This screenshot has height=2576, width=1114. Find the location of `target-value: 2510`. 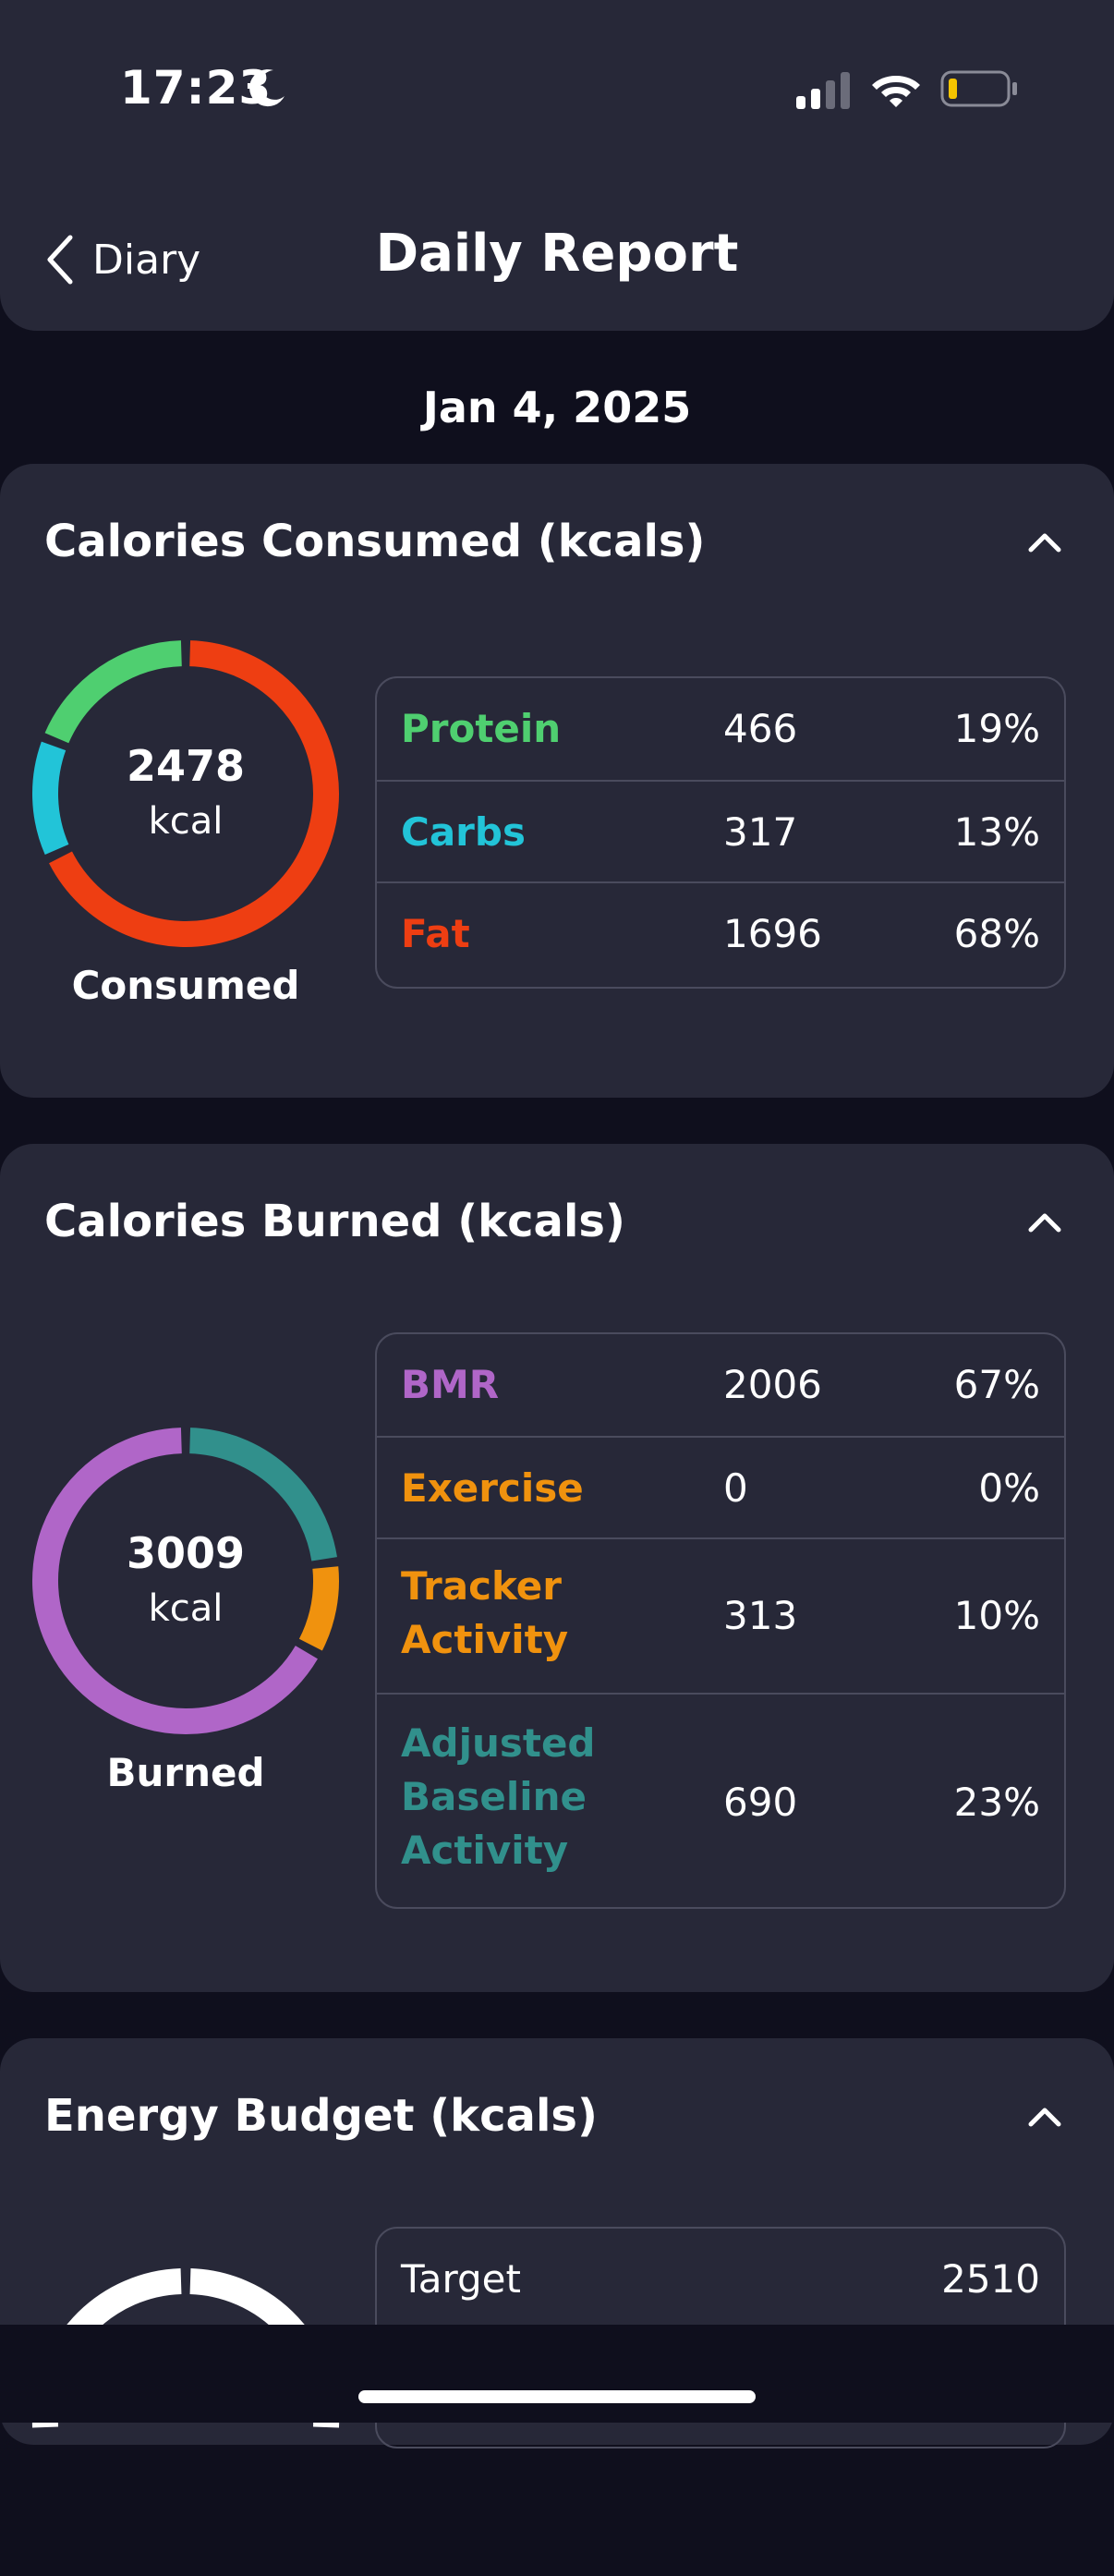

target-value: 2510 is located at coordinates (991, 2279).